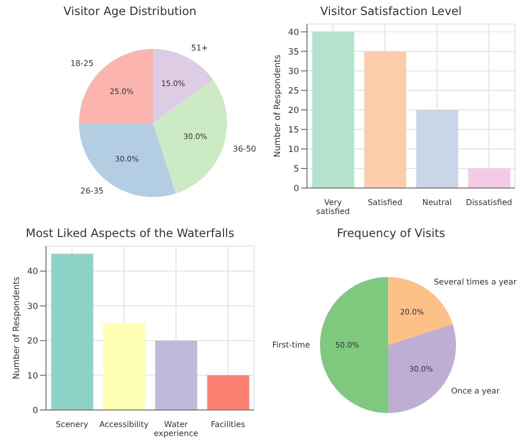 The width and height of the screenshot is (521, 444). Describe the element at coordinates (391, 233) in the screenshot. I see `chart-title: Frequency of Visits` at that location.